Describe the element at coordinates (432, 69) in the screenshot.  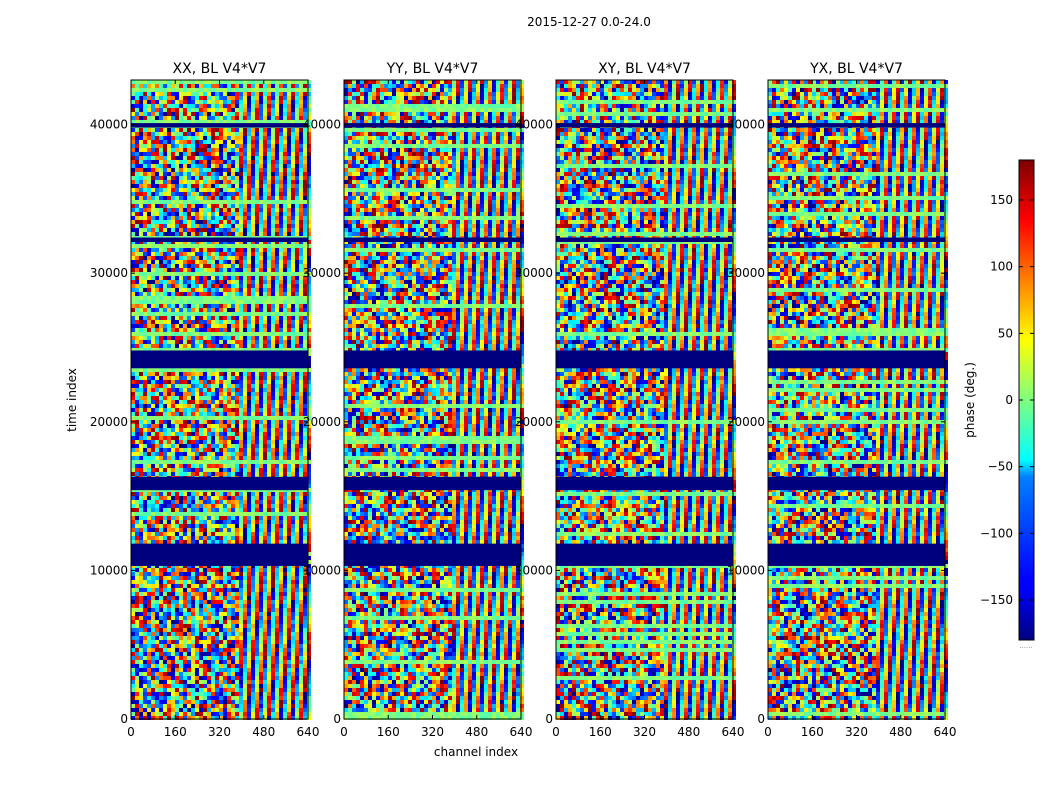
I see `panel-title: YY, BL V4*V7` at that location.